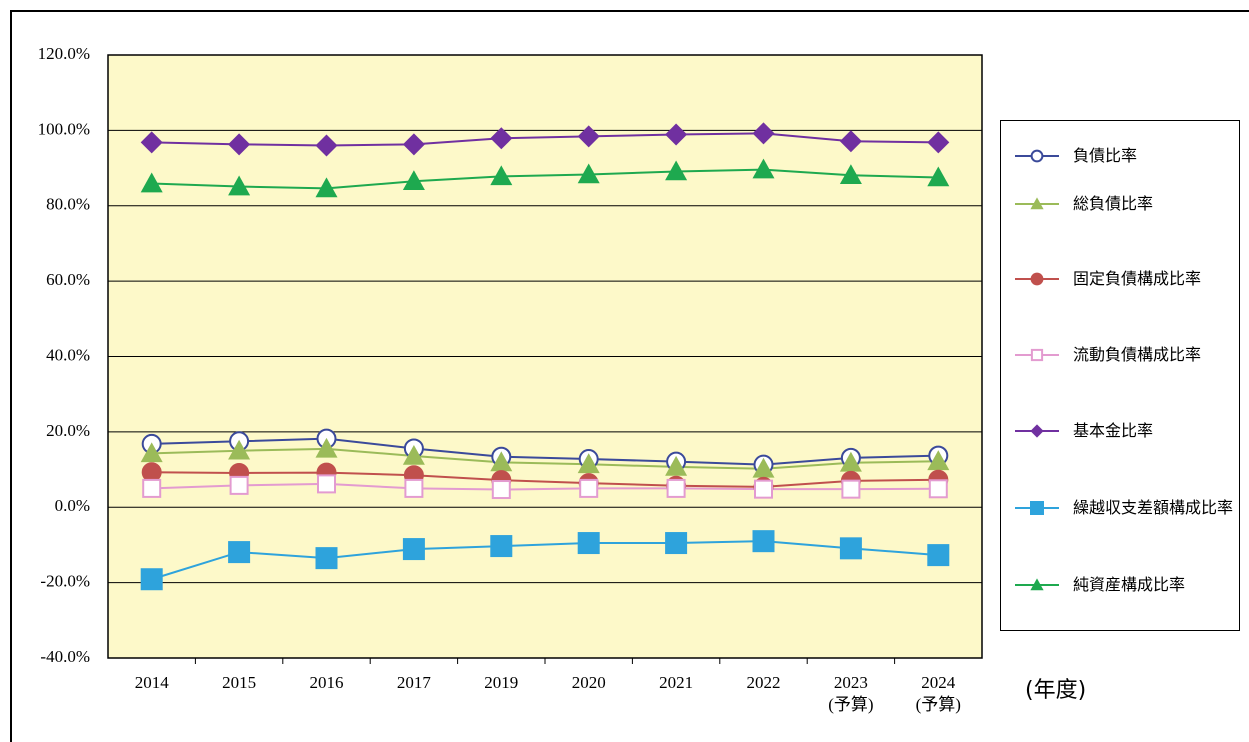  Describe the element at coordinates (68, 430) in the screenshot. I see `y-tick-label: 20.0%` at that location.